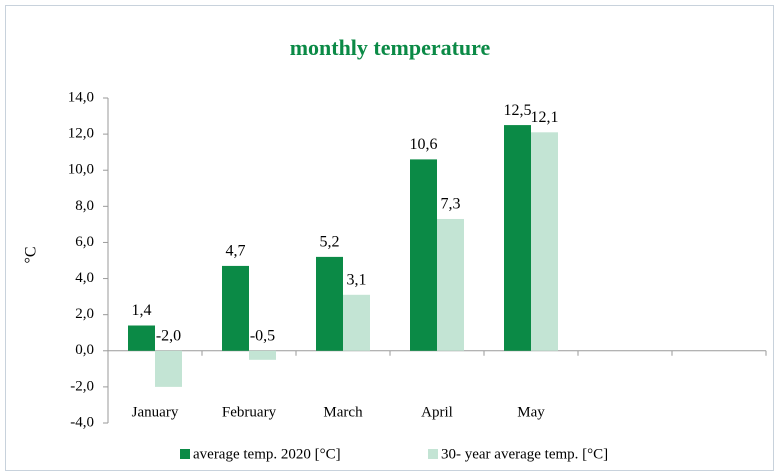 The image size is (780, 474). What do you see at coordinates (81, 170) in the screenshot?
I see `y-tick-label: 10,0` at bounding box center [81, 170].